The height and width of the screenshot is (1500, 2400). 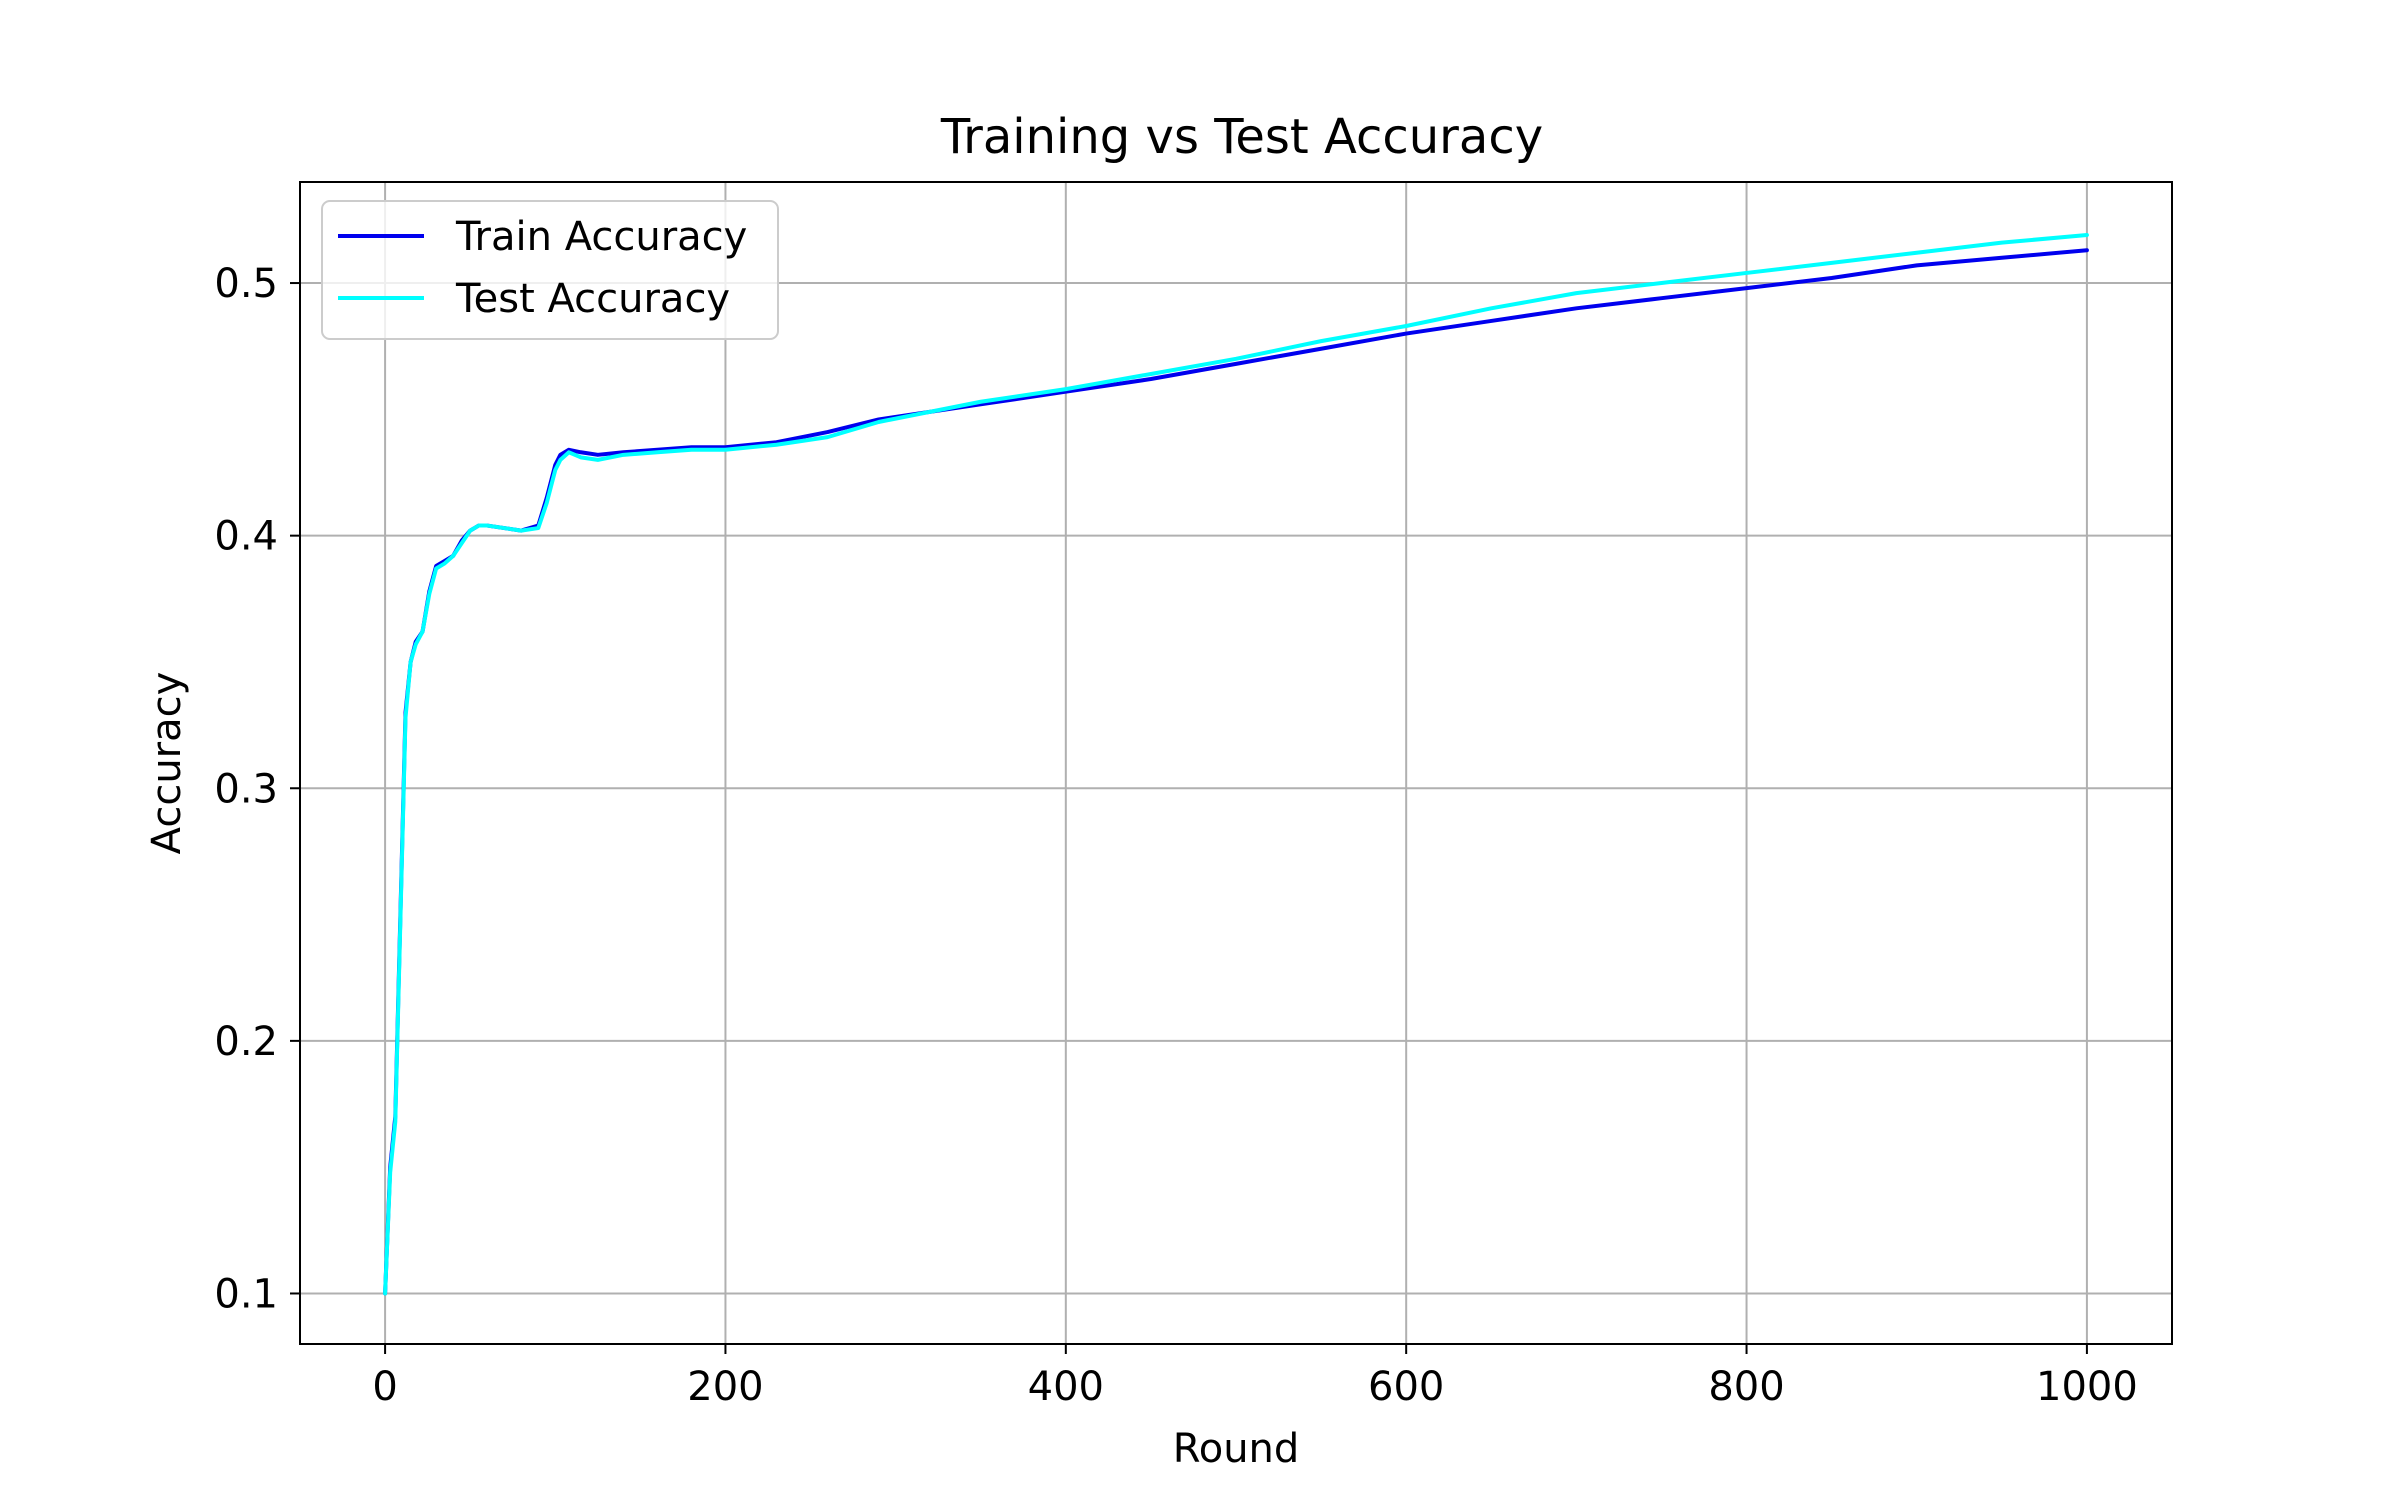 I want to click on x-tick-label: 0, so click(x=384, y=1387).